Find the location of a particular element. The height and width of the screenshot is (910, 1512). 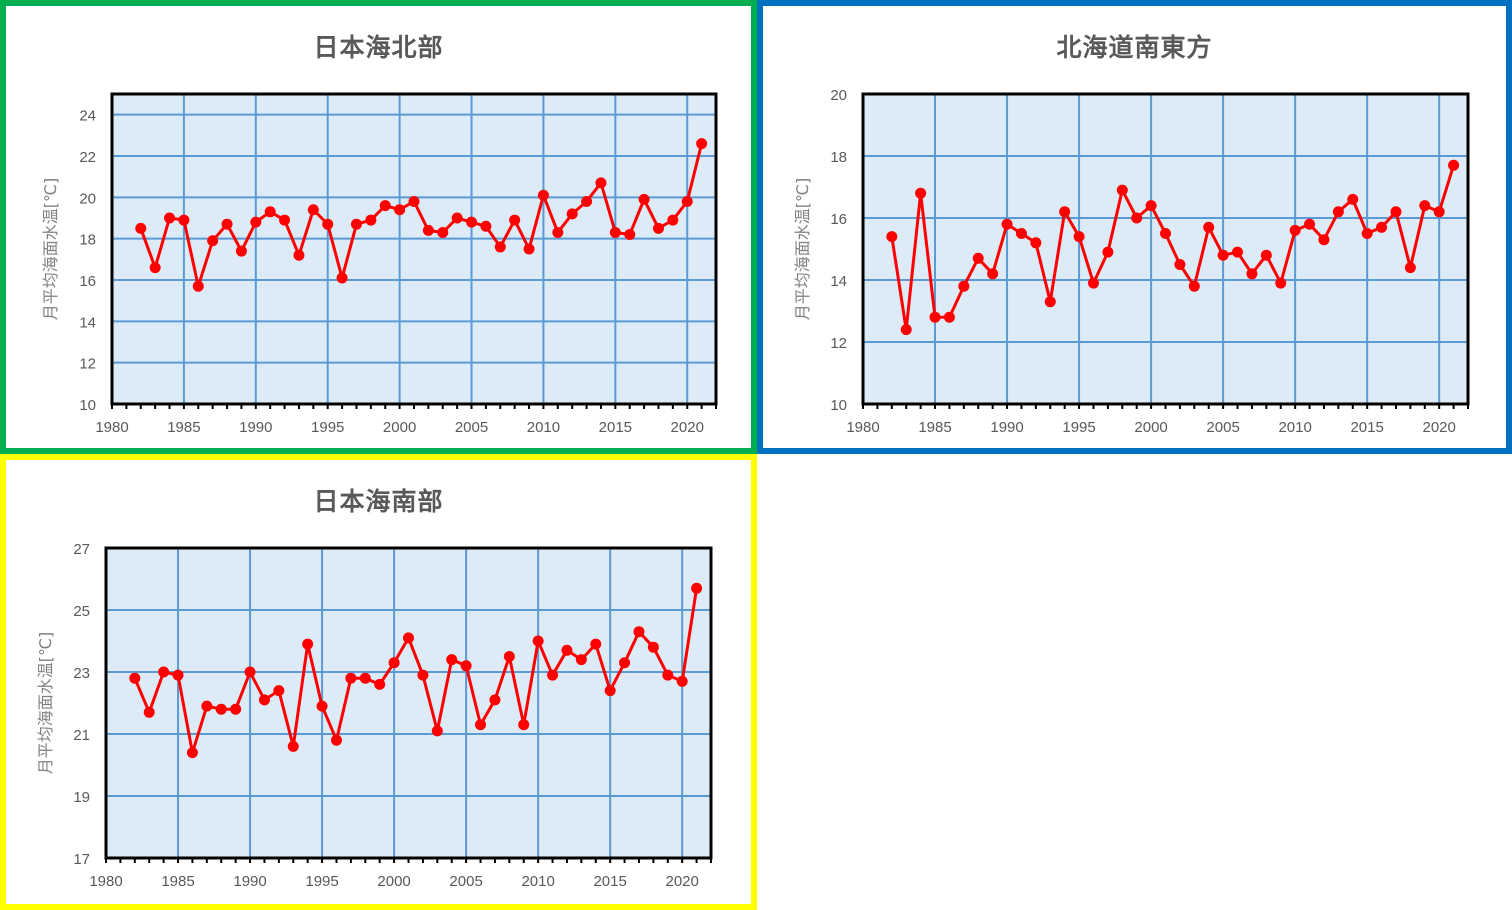

y-tick-label: 19 is located at coordinates (81, 797).